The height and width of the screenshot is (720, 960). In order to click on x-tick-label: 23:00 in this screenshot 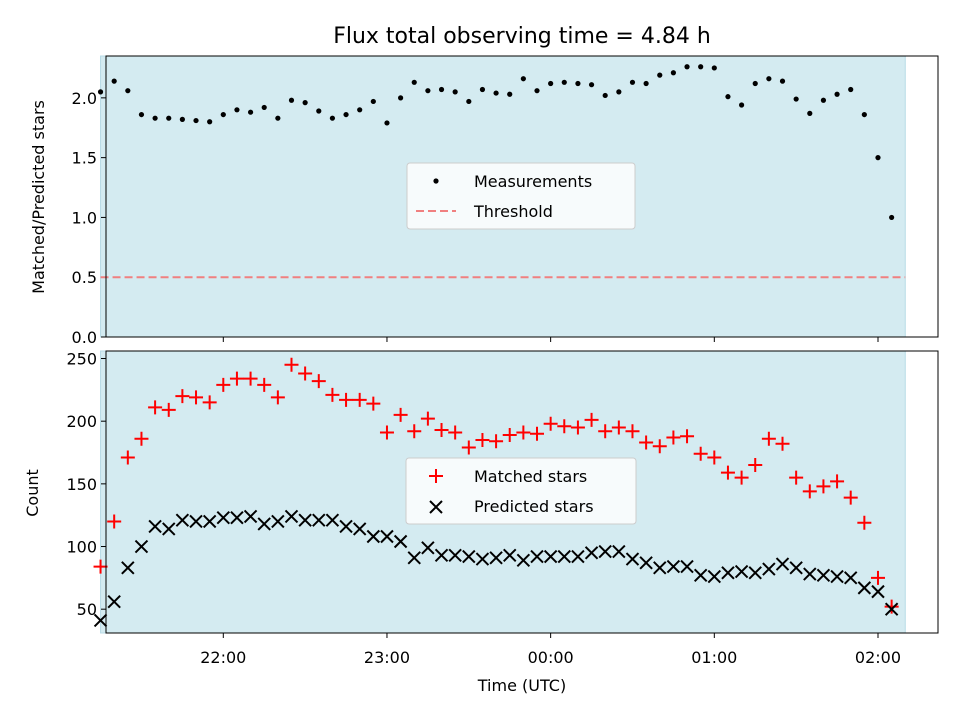, I will do `click(387, 657)`.